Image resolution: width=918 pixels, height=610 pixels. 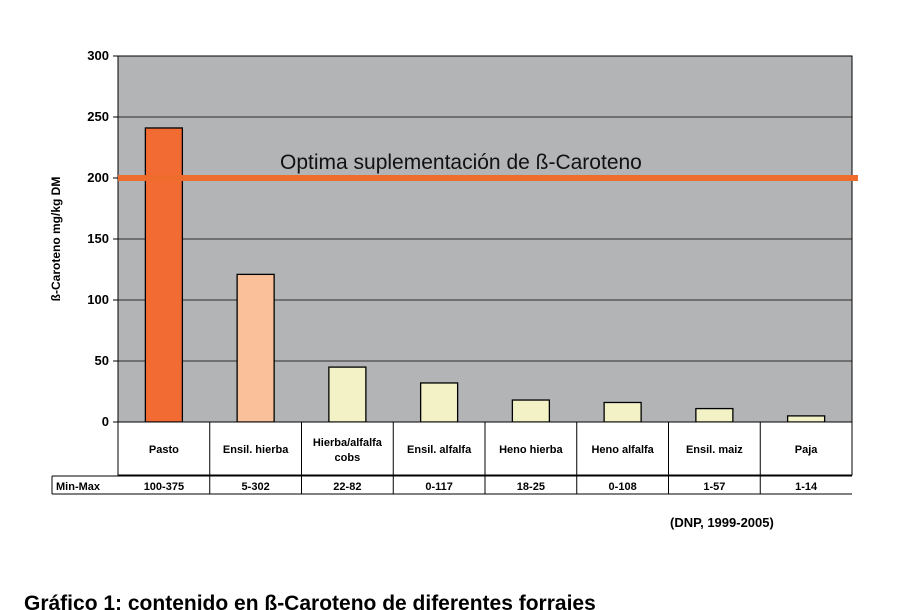 What do you see at coordinates (56, 239) in the screenshot?
I see `y-axis-label: ß-Caroteno mg/kg DM` at bounding box center [56, 239].